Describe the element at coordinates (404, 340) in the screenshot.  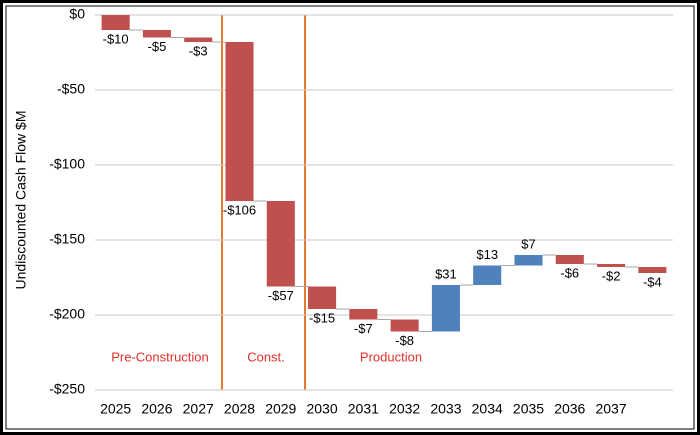
I see `value-label: -$8` at that location.